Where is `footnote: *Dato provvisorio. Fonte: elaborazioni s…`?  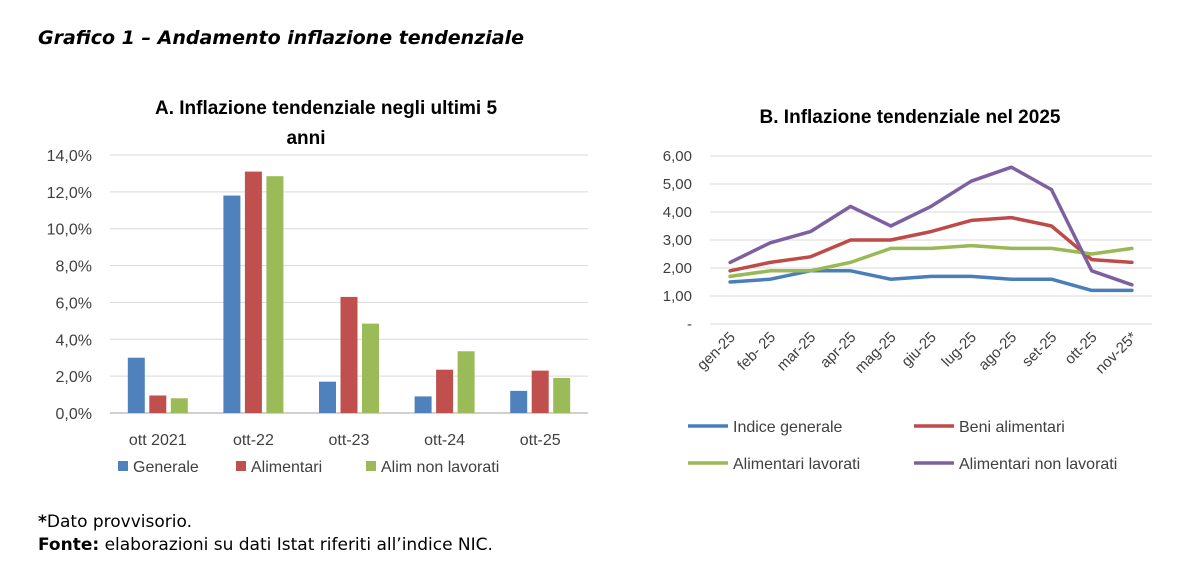 footnote: *Dato provvisorio. Fonte: elaborazioni s… is located at coordinates (265, 534).